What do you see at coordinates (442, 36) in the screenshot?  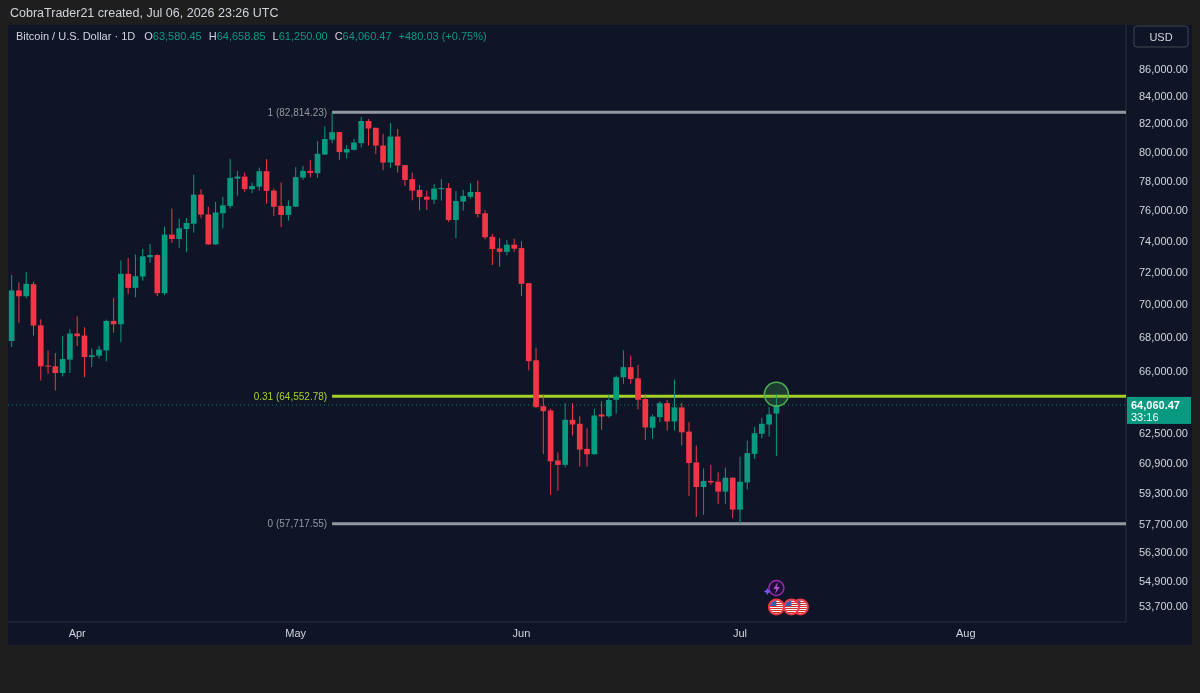 I see `annotation: +480.03 (+0.75%)` at bounding box center [442, 36].